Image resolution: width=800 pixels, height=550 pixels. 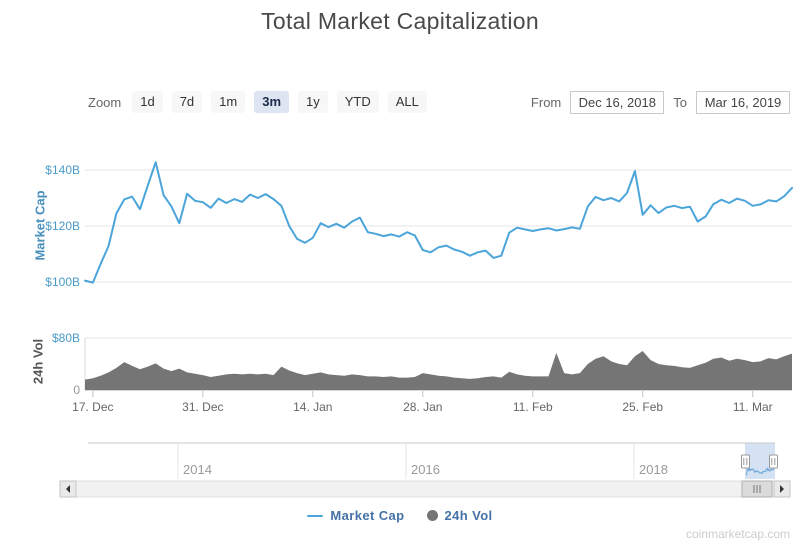 What do you see at coordinates (400, 21) in the screenshot?
I see `chart-title: Total Market Capitalization` at bounding box center [400, 21].